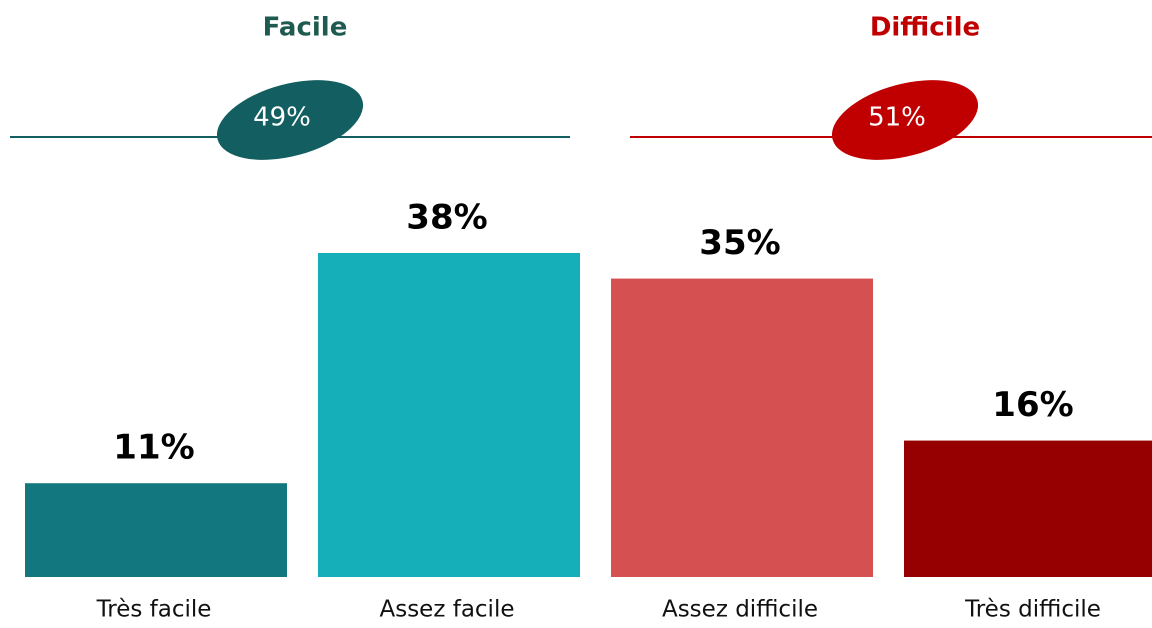 This screenshot has width=1152, height=628. Describe the element at coordinates (282, 118) in the screenshot. I see `group-value: 49%` at that location.